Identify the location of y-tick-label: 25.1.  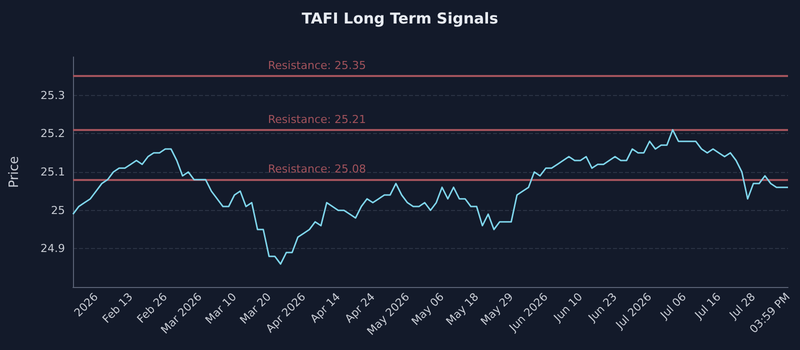
(52, 172).